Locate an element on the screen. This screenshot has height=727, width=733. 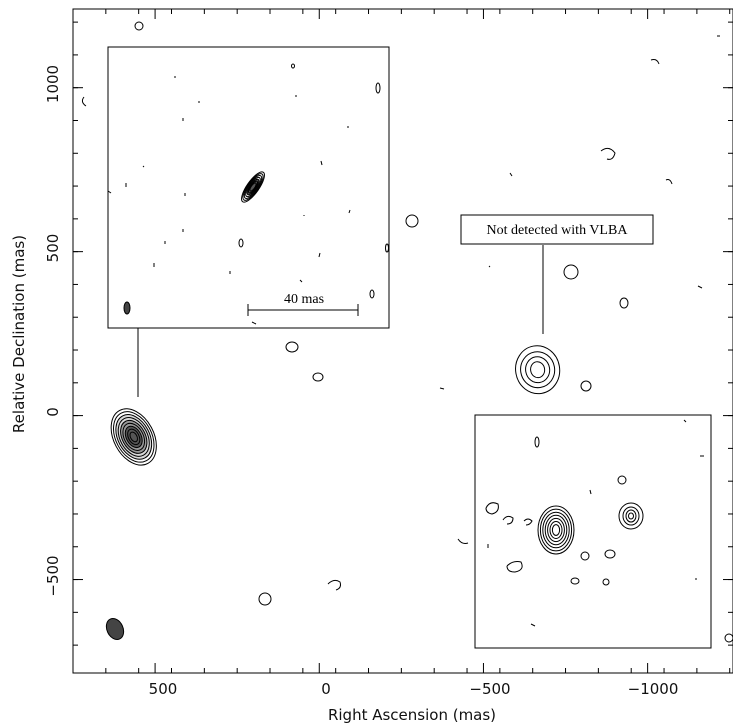
beam-ellipse is located at coordinates (115, 629).